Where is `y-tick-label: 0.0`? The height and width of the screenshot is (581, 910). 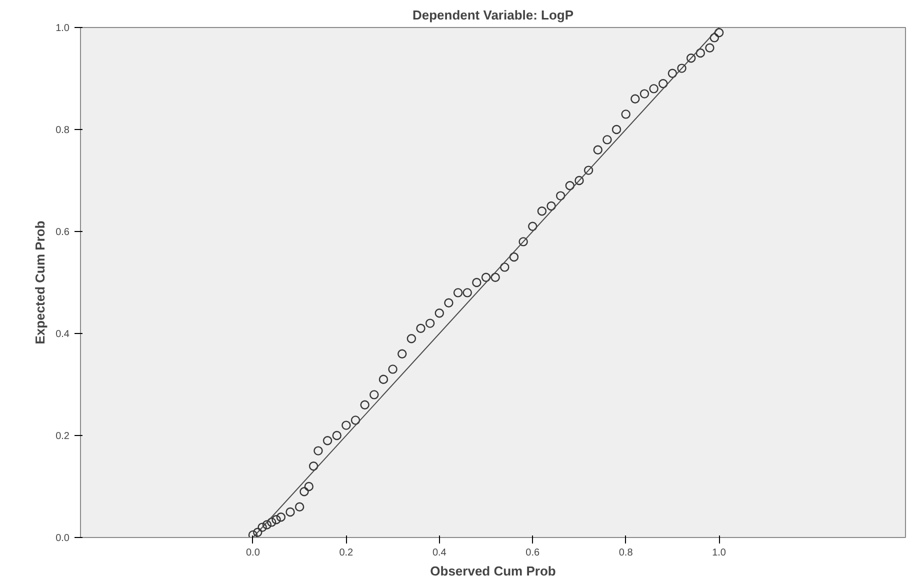 y-tick-label: 0.0 is located at coordinates (63, 538).